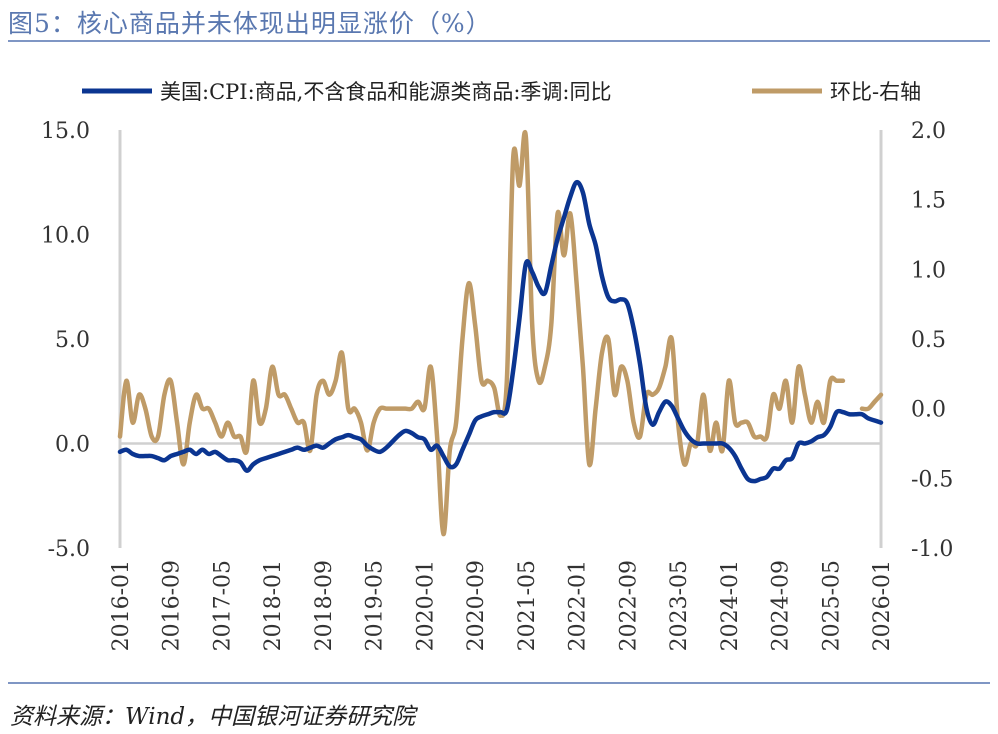 The image size is (998, 734). Describe the element at coordinates (222, 605) in the screenshot. I see `x-tick-label: 2017-05` at that location.